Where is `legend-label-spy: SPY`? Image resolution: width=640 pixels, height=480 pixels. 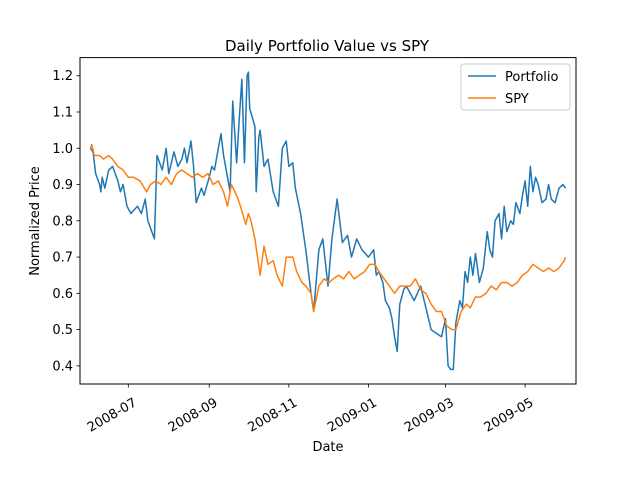 legend-label-spy: SPY is located at coordinates (517, 99).